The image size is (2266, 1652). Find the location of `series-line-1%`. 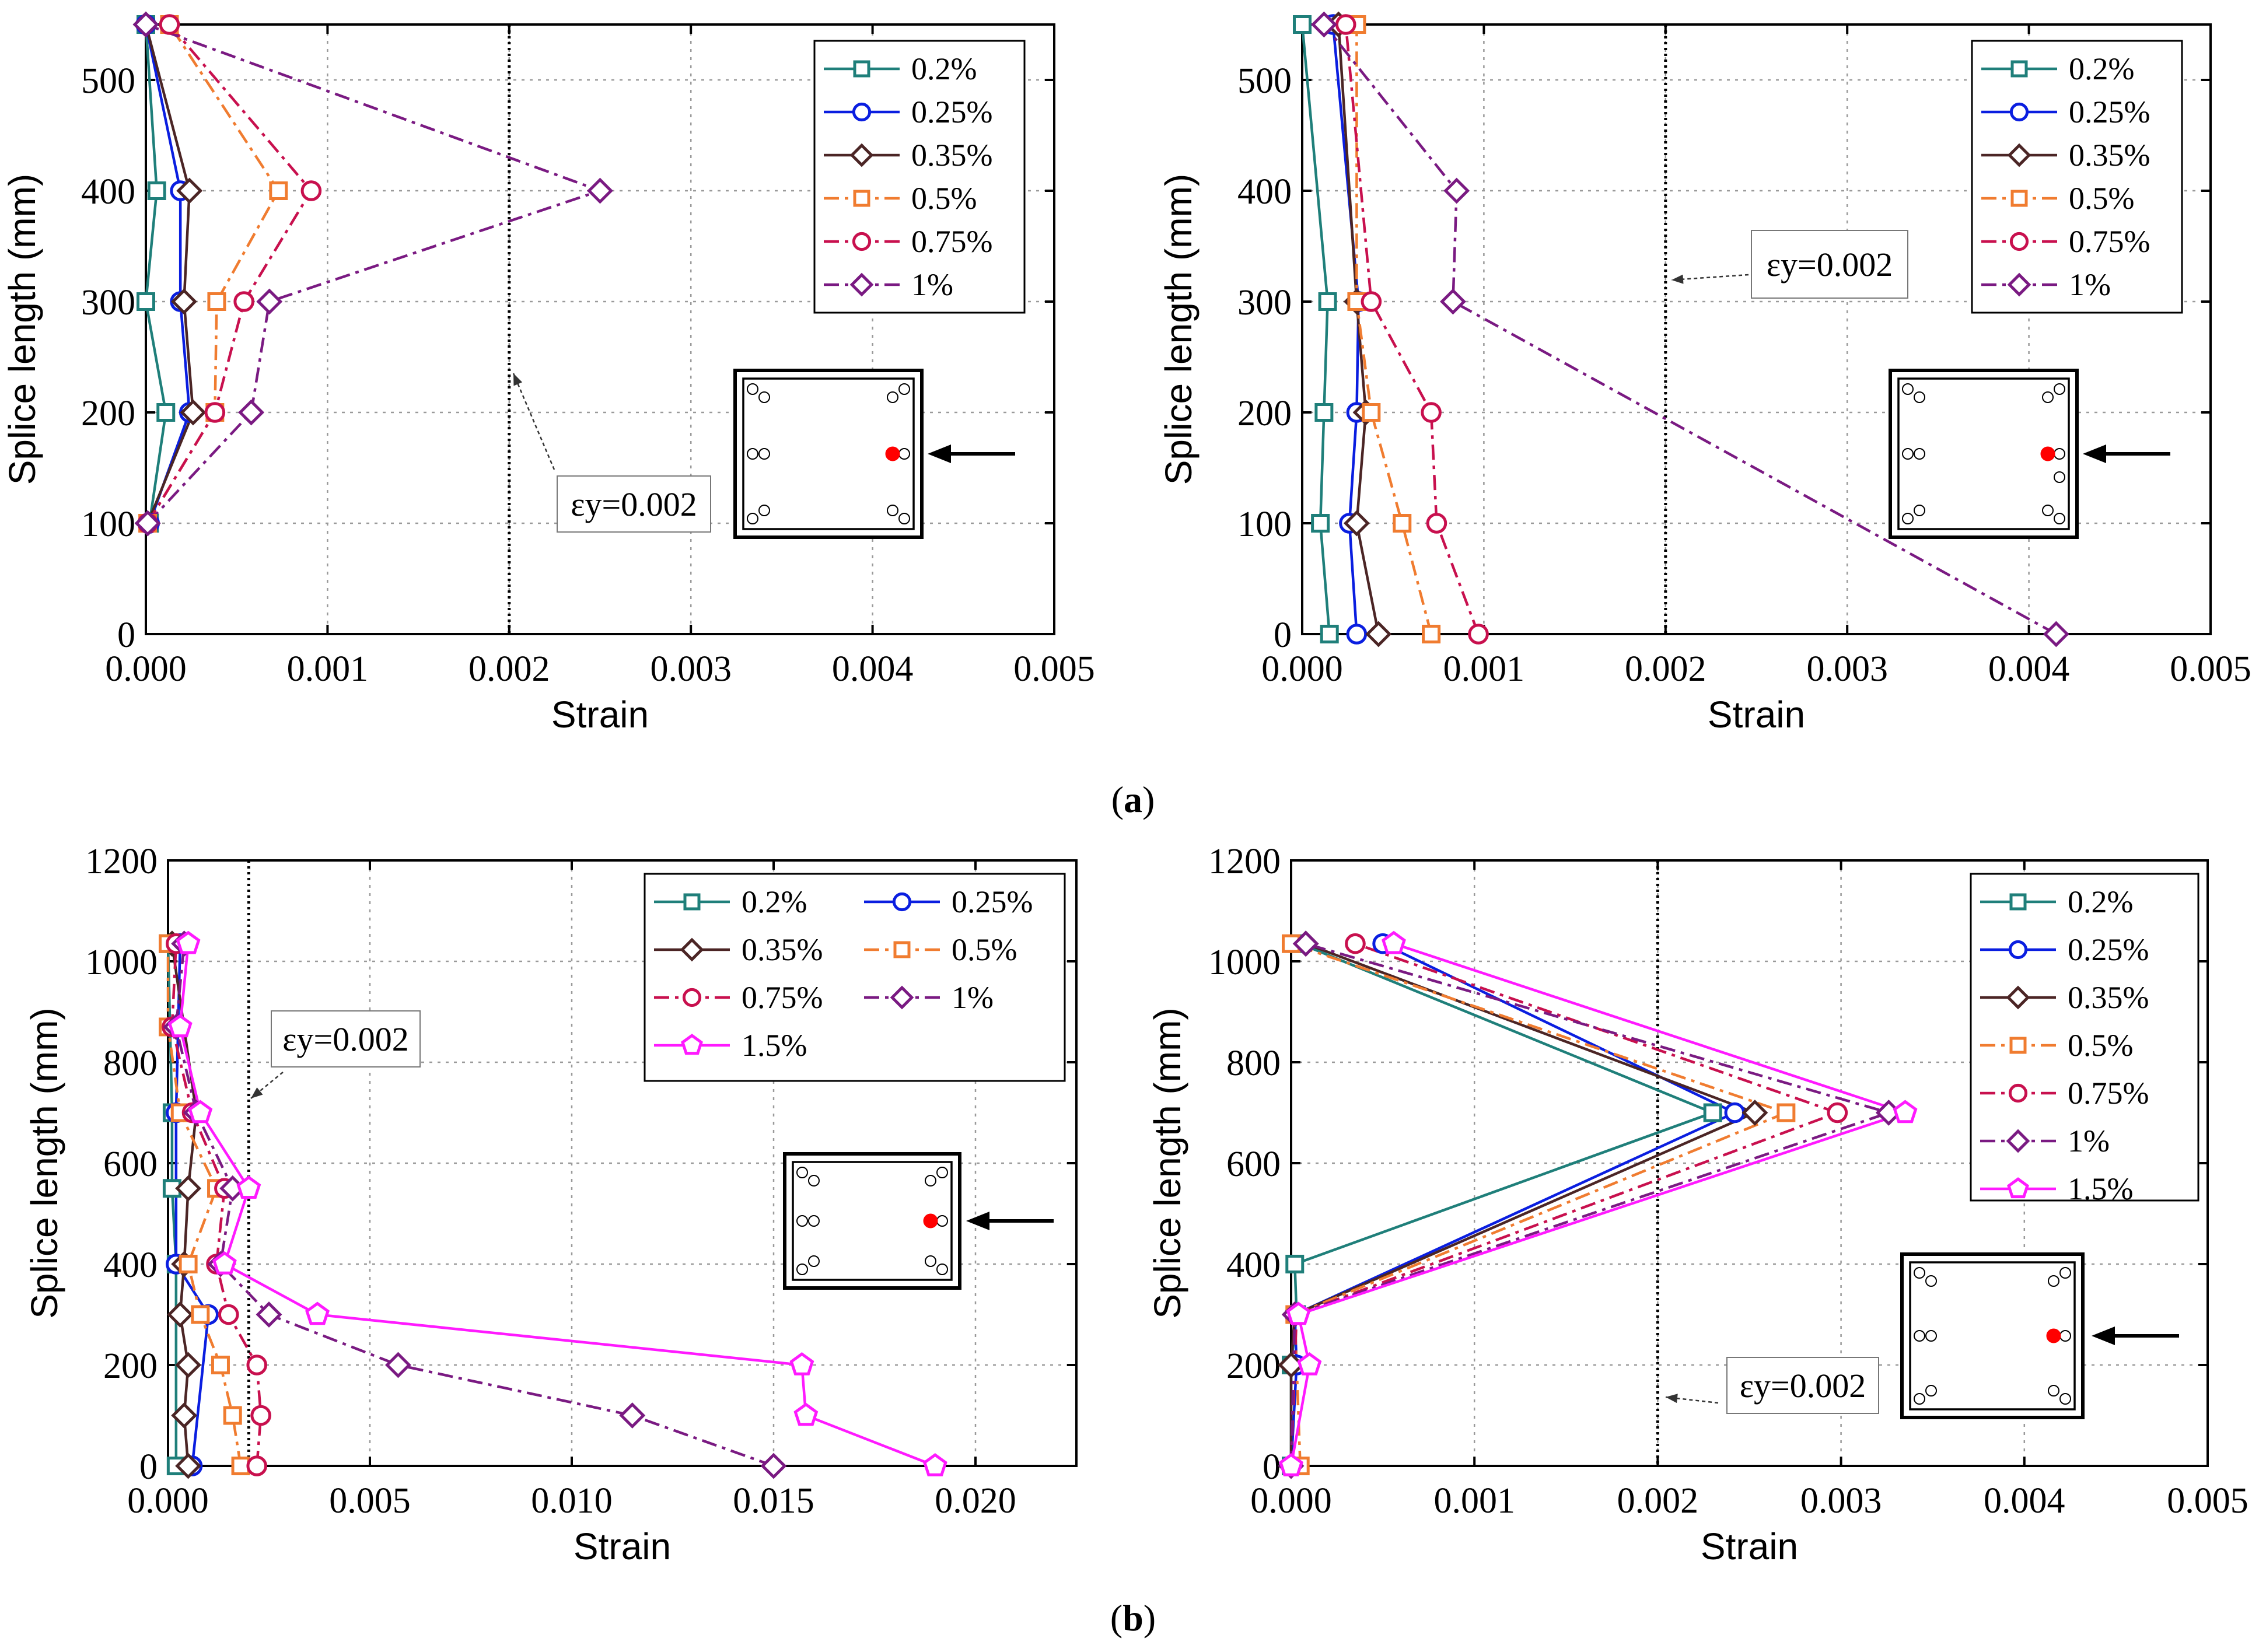

series-line-1% is located at coordinates (1591, 1204).